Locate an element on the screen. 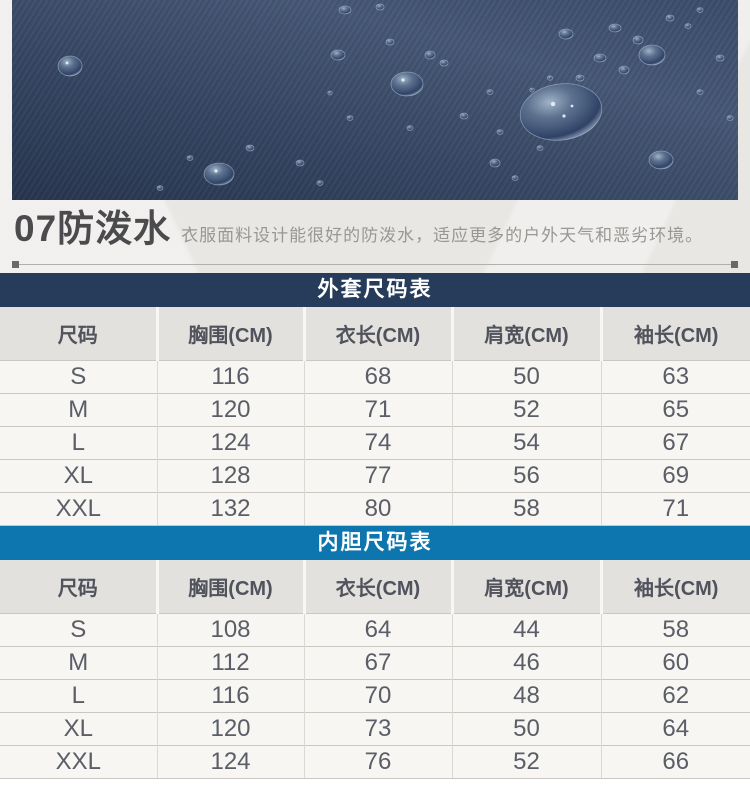  measurement-cell: 68 is located at coordinates (377, 377).